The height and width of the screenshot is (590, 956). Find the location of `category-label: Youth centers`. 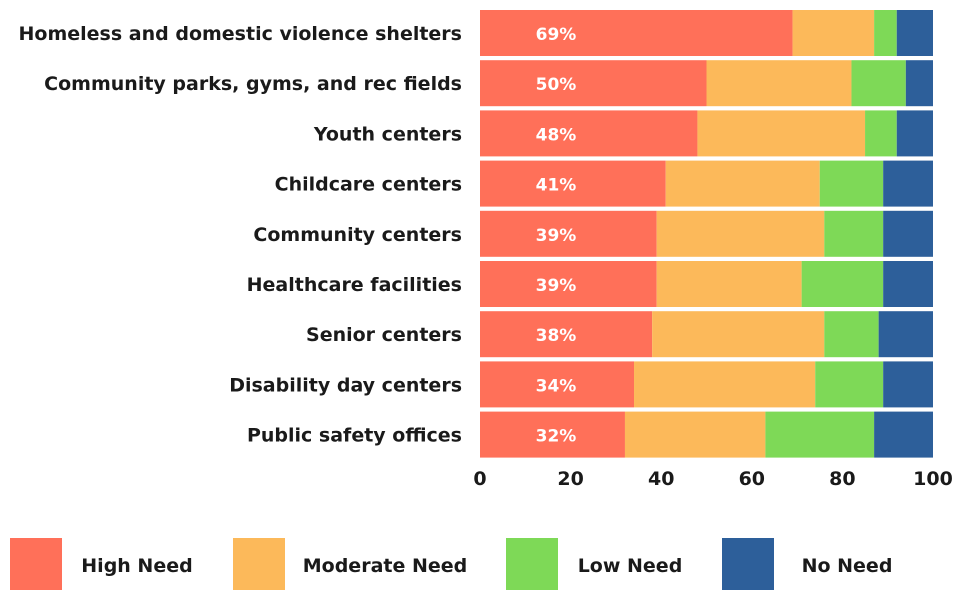

category-label: Youth centers is located at coordinates (387, 134).